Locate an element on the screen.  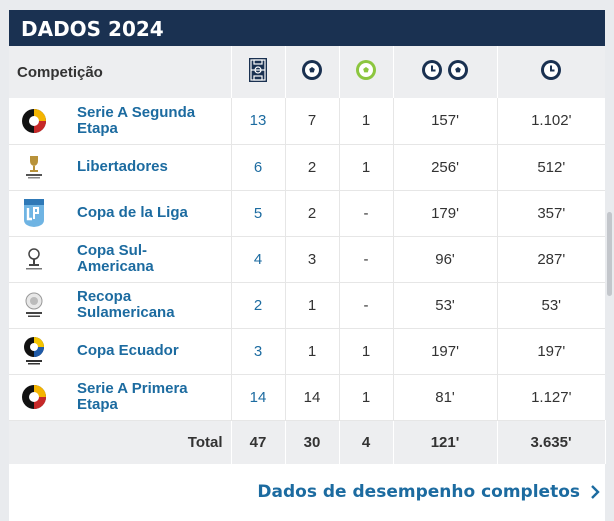
lpf-logo is located at coordinates (34, 213).